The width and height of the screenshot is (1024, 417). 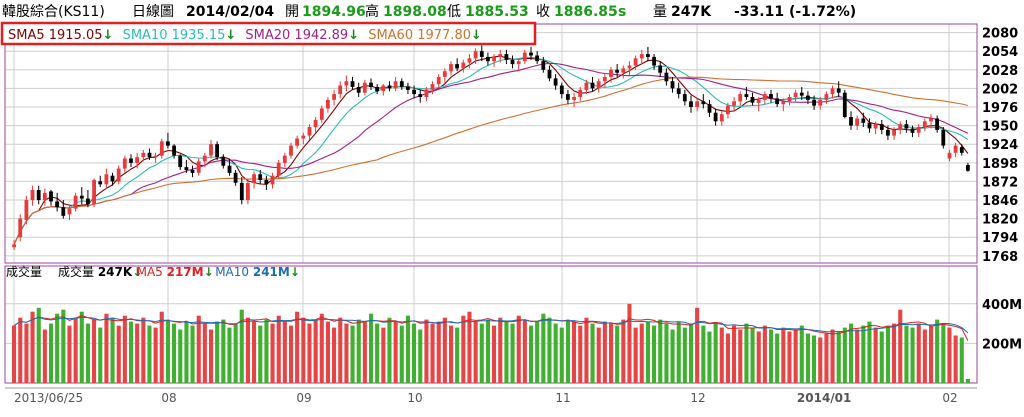 What do you see at coordinates (175, 272) in the screenshot?
I see `volume-legend-item: MA5 217M↓` at bounding box center [175, 272].